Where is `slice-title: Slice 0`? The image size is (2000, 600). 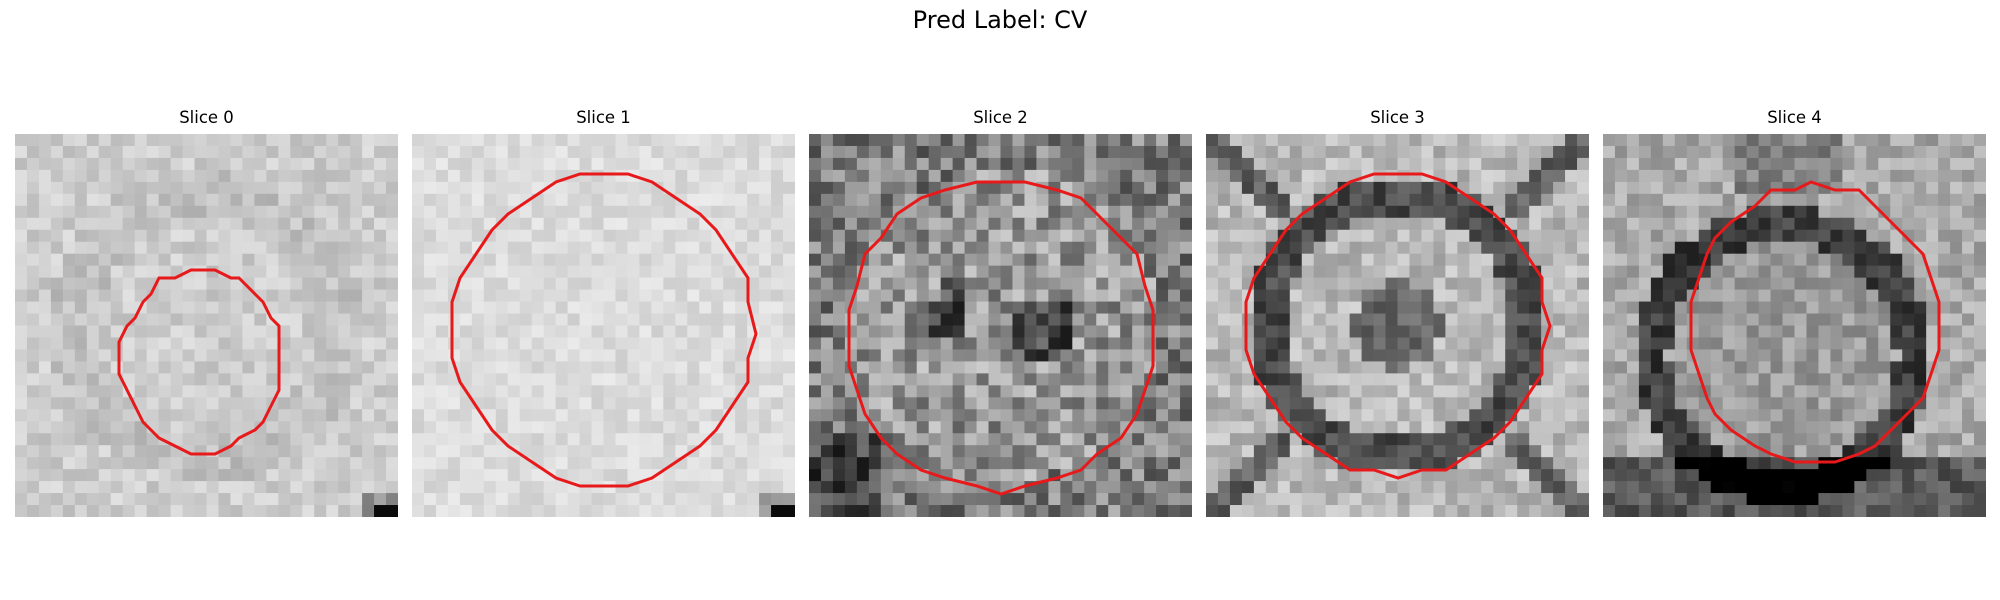
slice-title: Slice 0 is located at coordinates (206, 117).